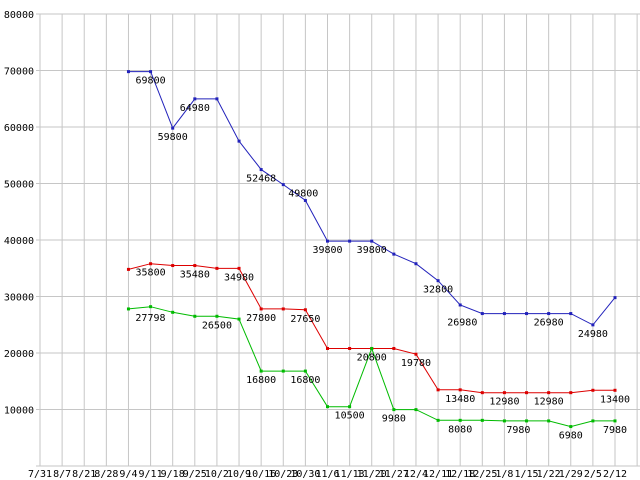 The height and width of the screenshot is (480, 640). I want to click on x-axis-tick-label: 1/29, so click(571, 474).